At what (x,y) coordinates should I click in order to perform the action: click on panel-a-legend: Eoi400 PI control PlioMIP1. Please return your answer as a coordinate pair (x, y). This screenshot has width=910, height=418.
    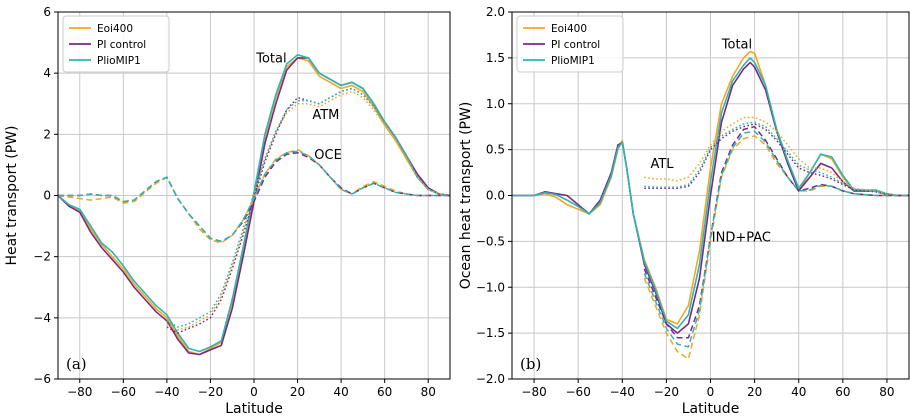
    Looking at the image, I should click on (116, 44).